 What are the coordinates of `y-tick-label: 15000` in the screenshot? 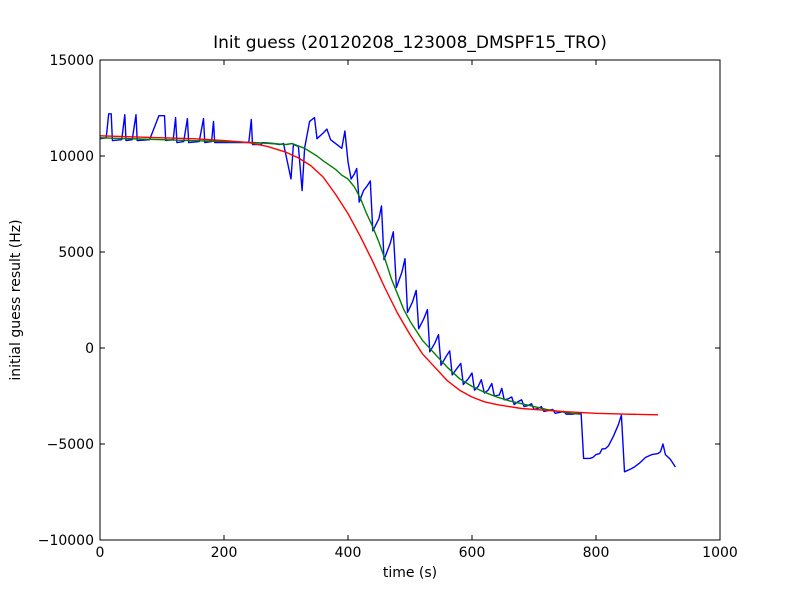 It's located at (71, 61).